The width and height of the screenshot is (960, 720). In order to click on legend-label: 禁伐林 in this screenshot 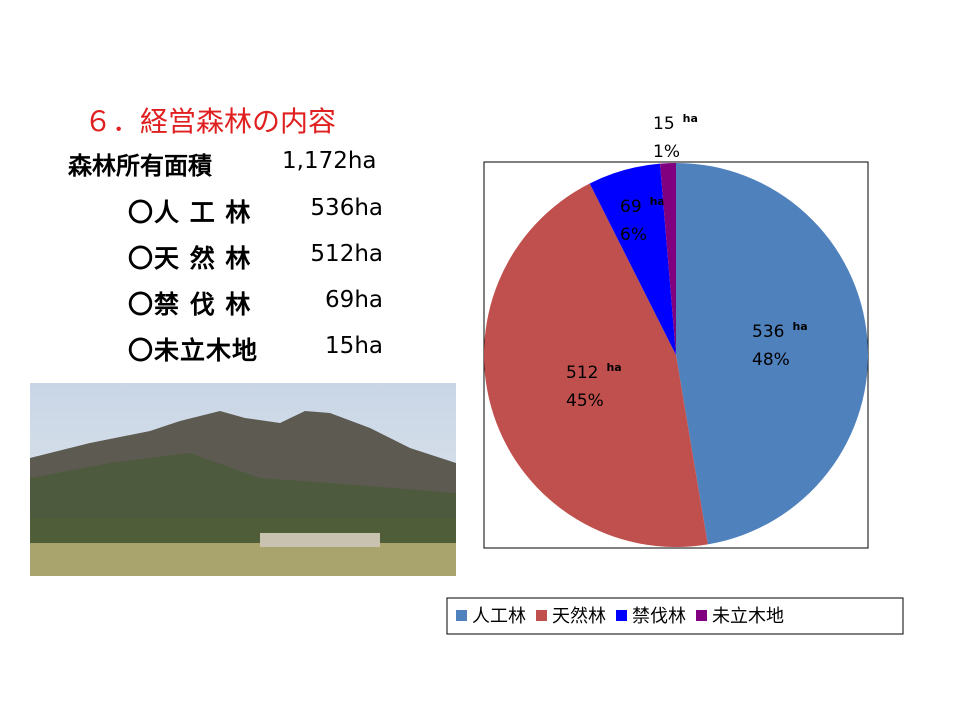, I will do `click(659, 616)`.